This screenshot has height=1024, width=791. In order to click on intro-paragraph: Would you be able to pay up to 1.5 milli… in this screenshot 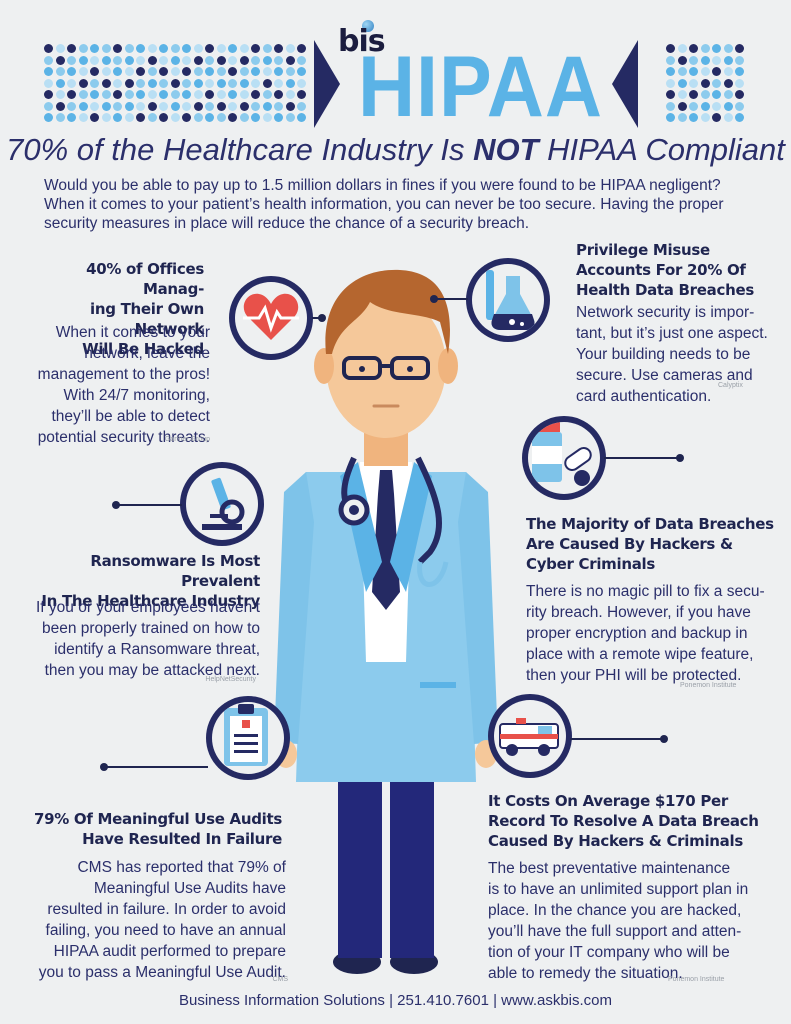, I will do `click(384, 204)`.